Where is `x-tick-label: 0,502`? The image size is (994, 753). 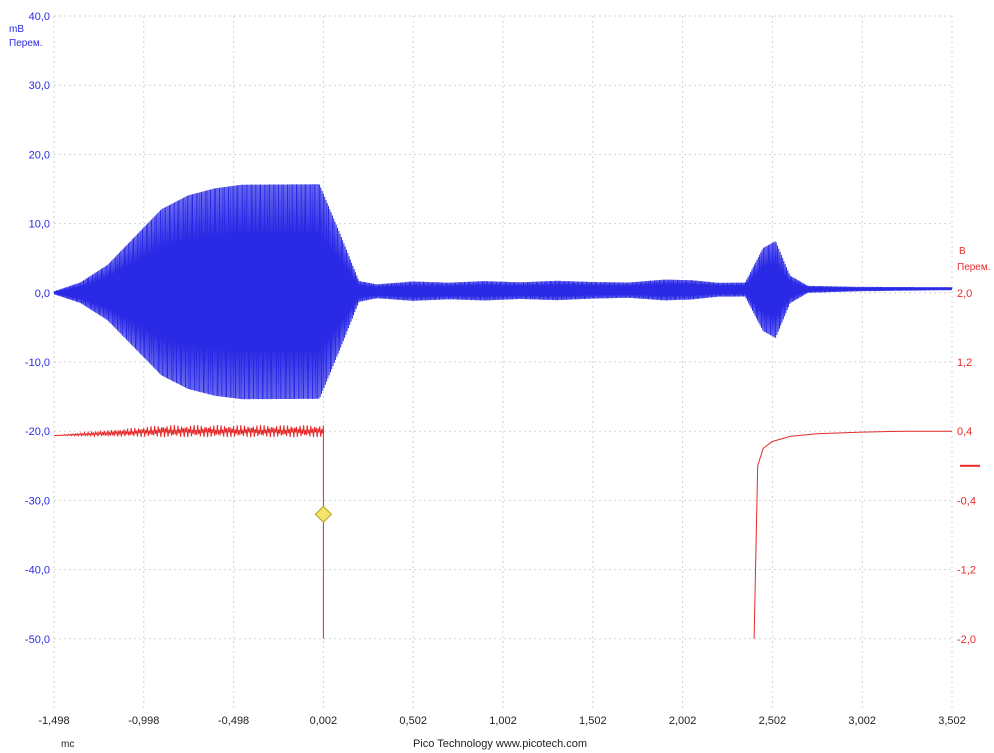
x-tick-label: 0,502 is located at coordinates (413, 721).